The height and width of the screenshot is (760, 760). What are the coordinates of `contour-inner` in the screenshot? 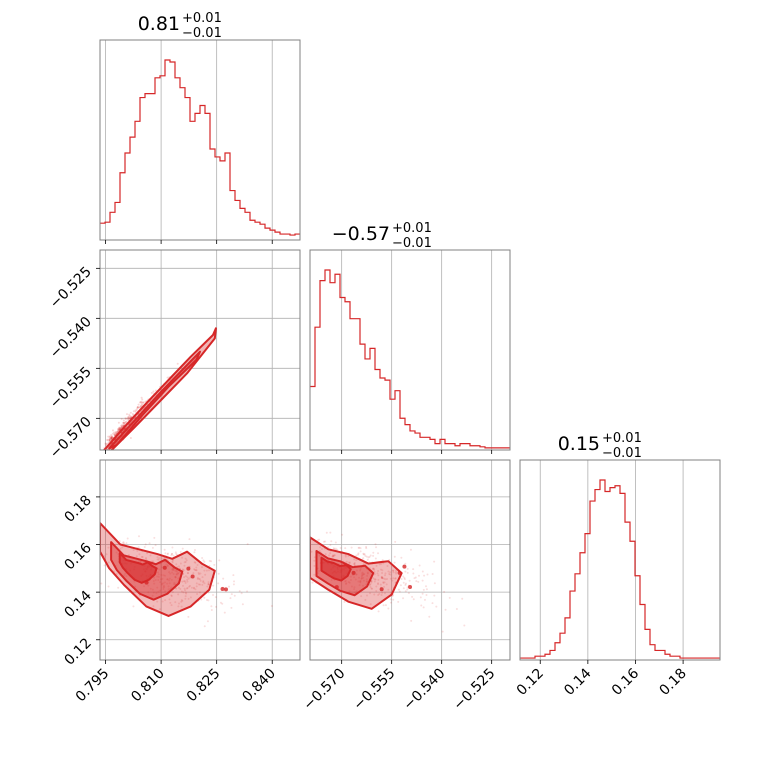 It's located at (336, 569).